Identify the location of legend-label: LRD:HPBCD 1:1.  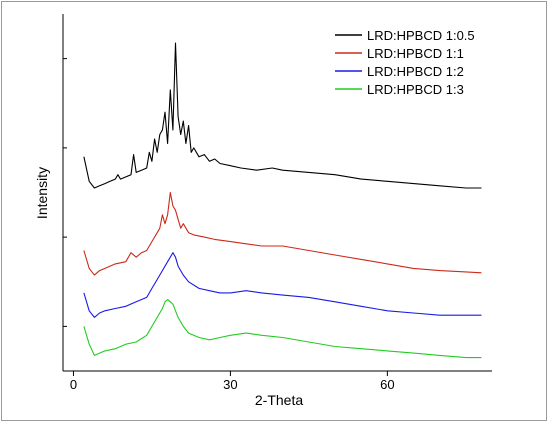
(415, 53).